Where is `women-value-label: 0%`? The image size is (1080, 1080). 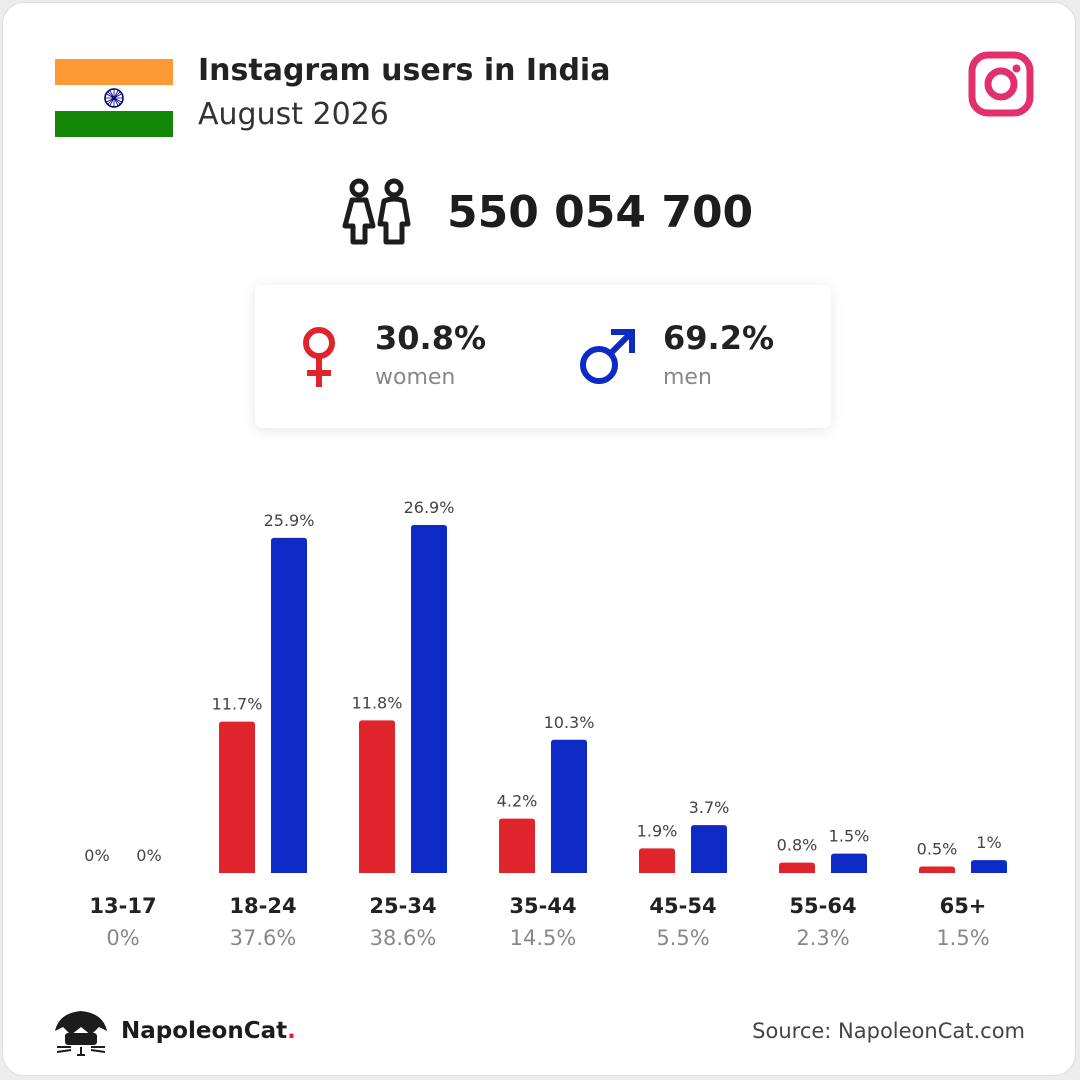 women-value-label: 0% is located at coordinates (96, 855).